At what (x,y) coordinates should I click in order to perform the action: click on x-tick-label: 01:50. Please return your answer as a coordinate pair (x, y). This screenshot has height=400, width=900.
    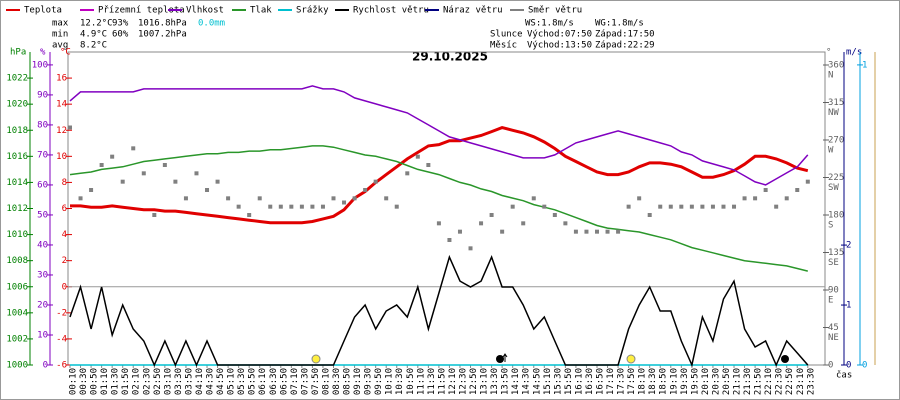
    Looking at the image, I should click on (126, 381).